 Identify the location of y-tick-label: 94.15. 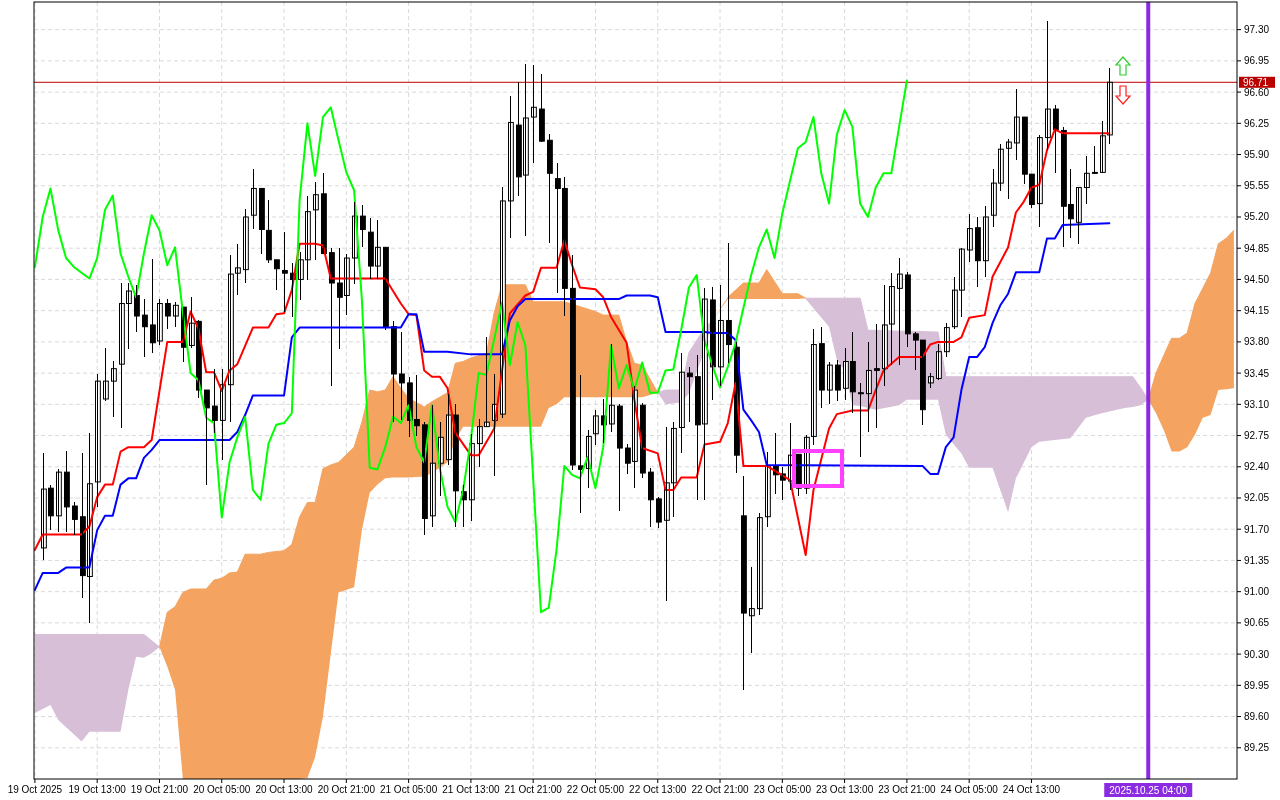
(1257, 311).